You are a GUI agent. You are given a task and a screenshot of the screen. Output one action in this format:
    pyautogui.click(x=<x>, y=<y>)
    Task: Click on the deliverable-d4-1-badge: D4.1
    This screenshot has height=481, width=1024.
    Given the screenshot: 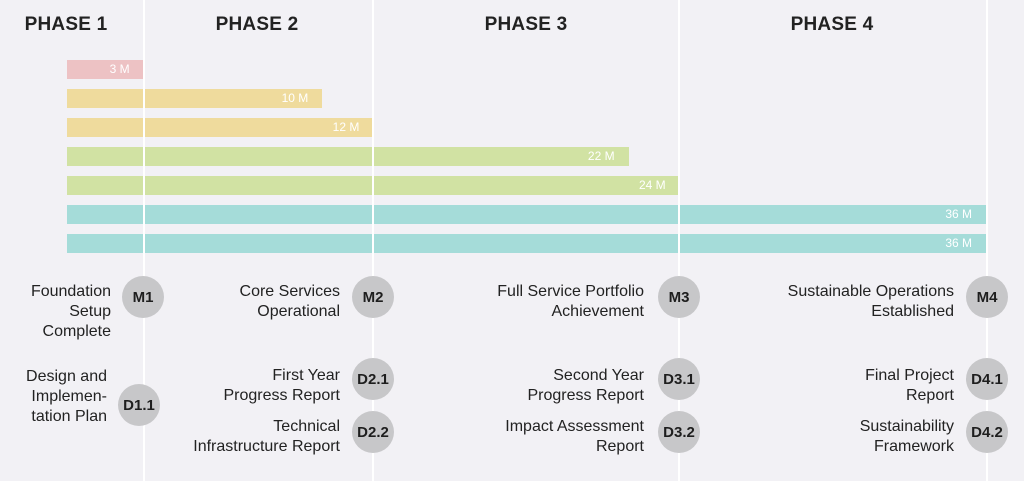 What is the action you would take?
    pyautogui.click(x=987, y=379)
    